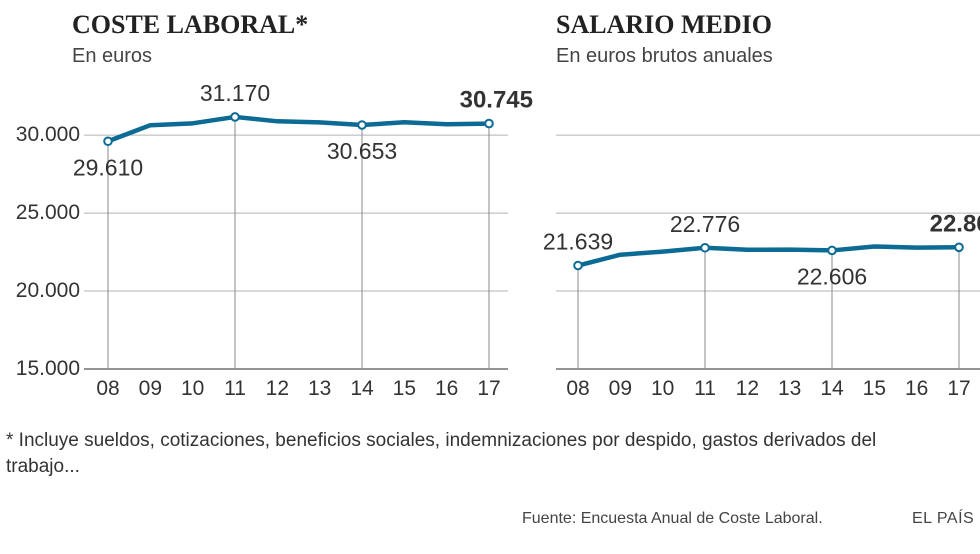  What do you see at coordinates (48, 134) in the screenshot?
I see `chart1-ytick-label: 30.000` at bounding box center [48, 134].